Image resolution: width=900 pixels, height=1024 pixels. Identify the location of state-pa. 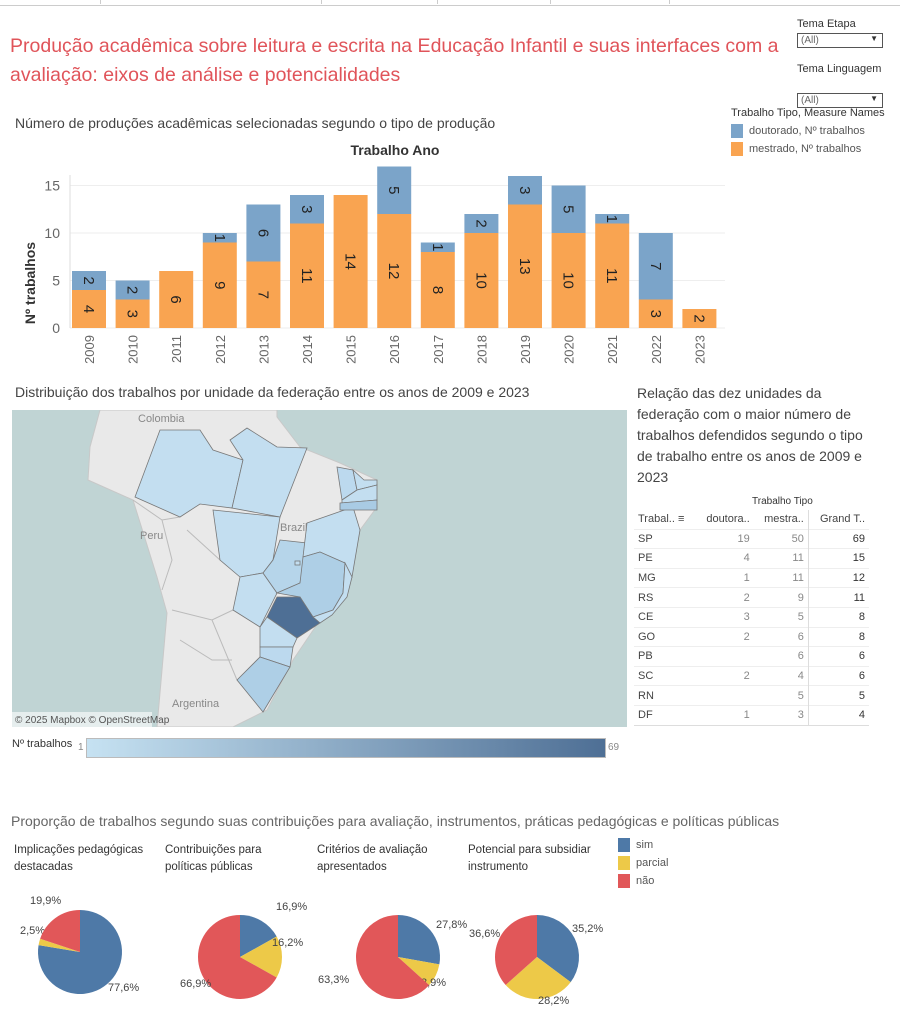
(268, 472).